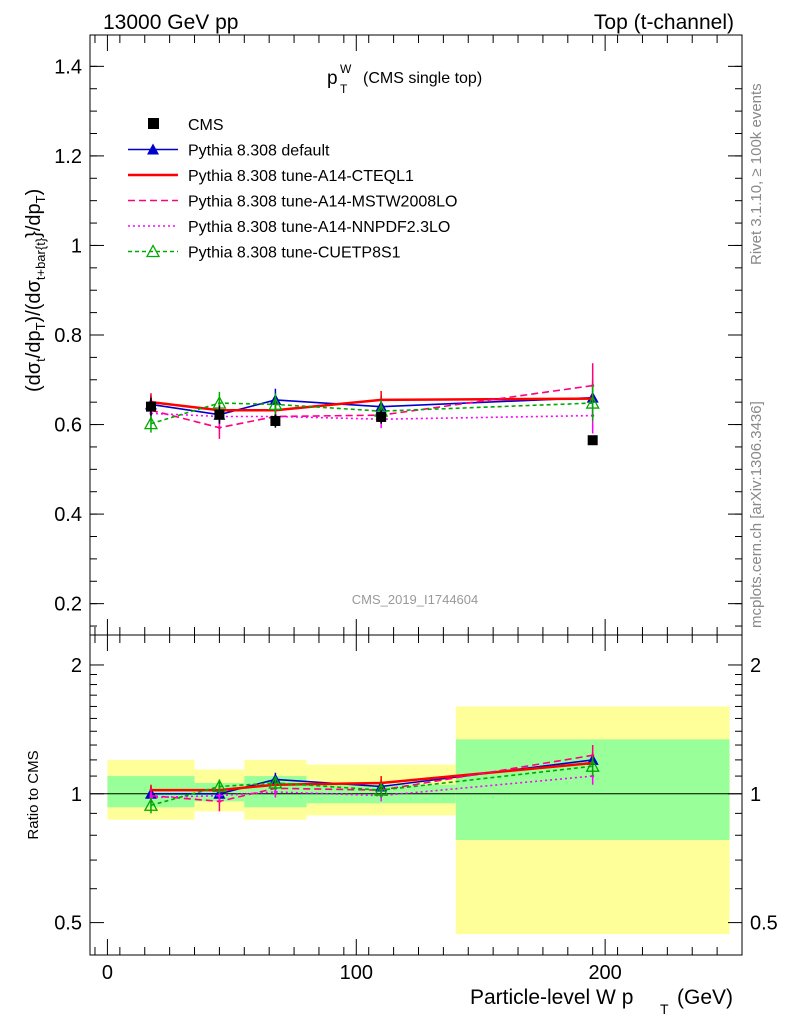 This screenshot has height=1024, width=786. I want to click on legend-item: CMS, so click(186, 125).